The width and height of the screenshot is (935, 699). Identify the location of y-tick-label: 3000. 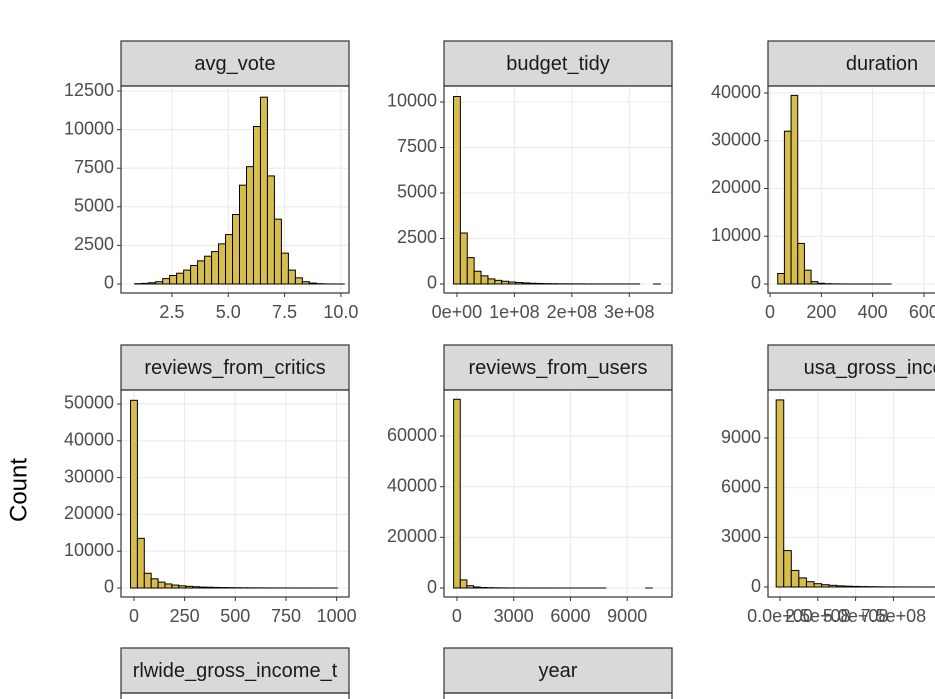
(741, 536).